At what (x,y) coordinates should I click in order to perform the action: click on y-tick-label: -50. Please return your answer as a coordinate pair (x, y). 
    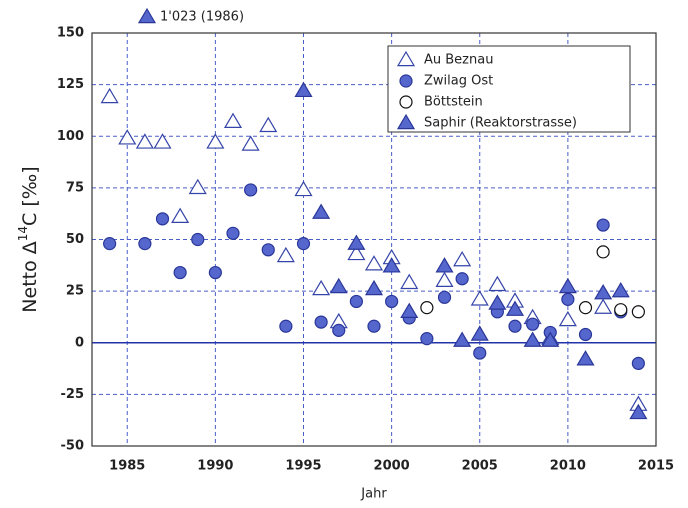
    Looking at the image, I should click on (73, 446).